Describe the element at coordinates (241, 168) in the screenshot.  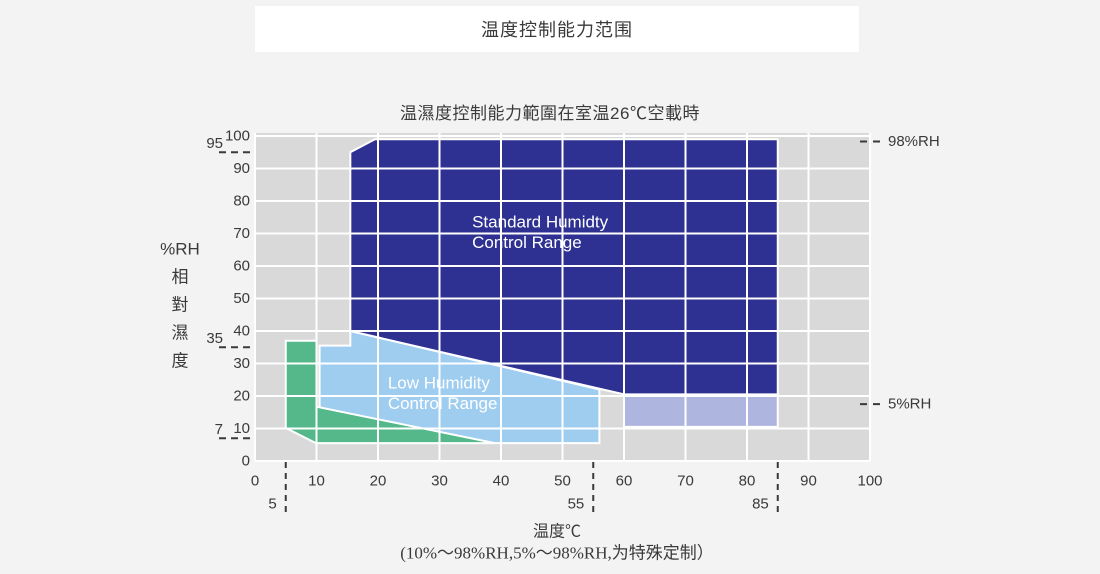
I see `y-tick-label: 90` at that location.